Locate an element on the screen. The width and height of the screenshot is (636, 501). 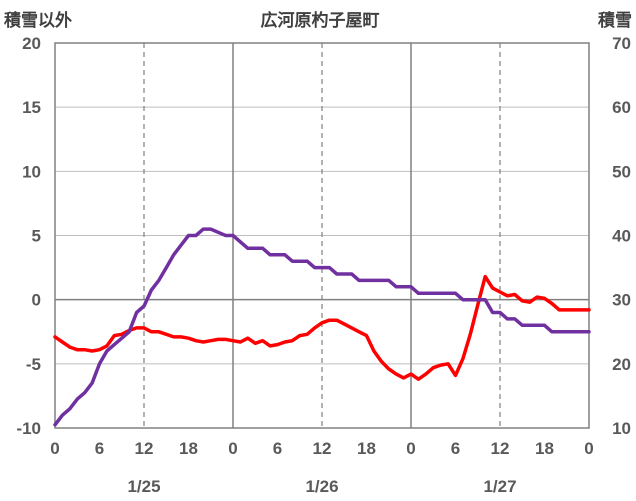
day-labels: 1/25 1/26 1/27 is located at coordinates (321, 486).